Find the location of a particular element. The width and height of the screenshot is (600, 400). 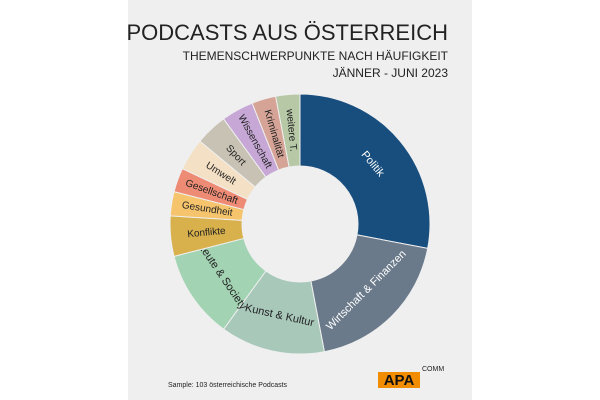

logo-box is located at coordinates (399, 380).